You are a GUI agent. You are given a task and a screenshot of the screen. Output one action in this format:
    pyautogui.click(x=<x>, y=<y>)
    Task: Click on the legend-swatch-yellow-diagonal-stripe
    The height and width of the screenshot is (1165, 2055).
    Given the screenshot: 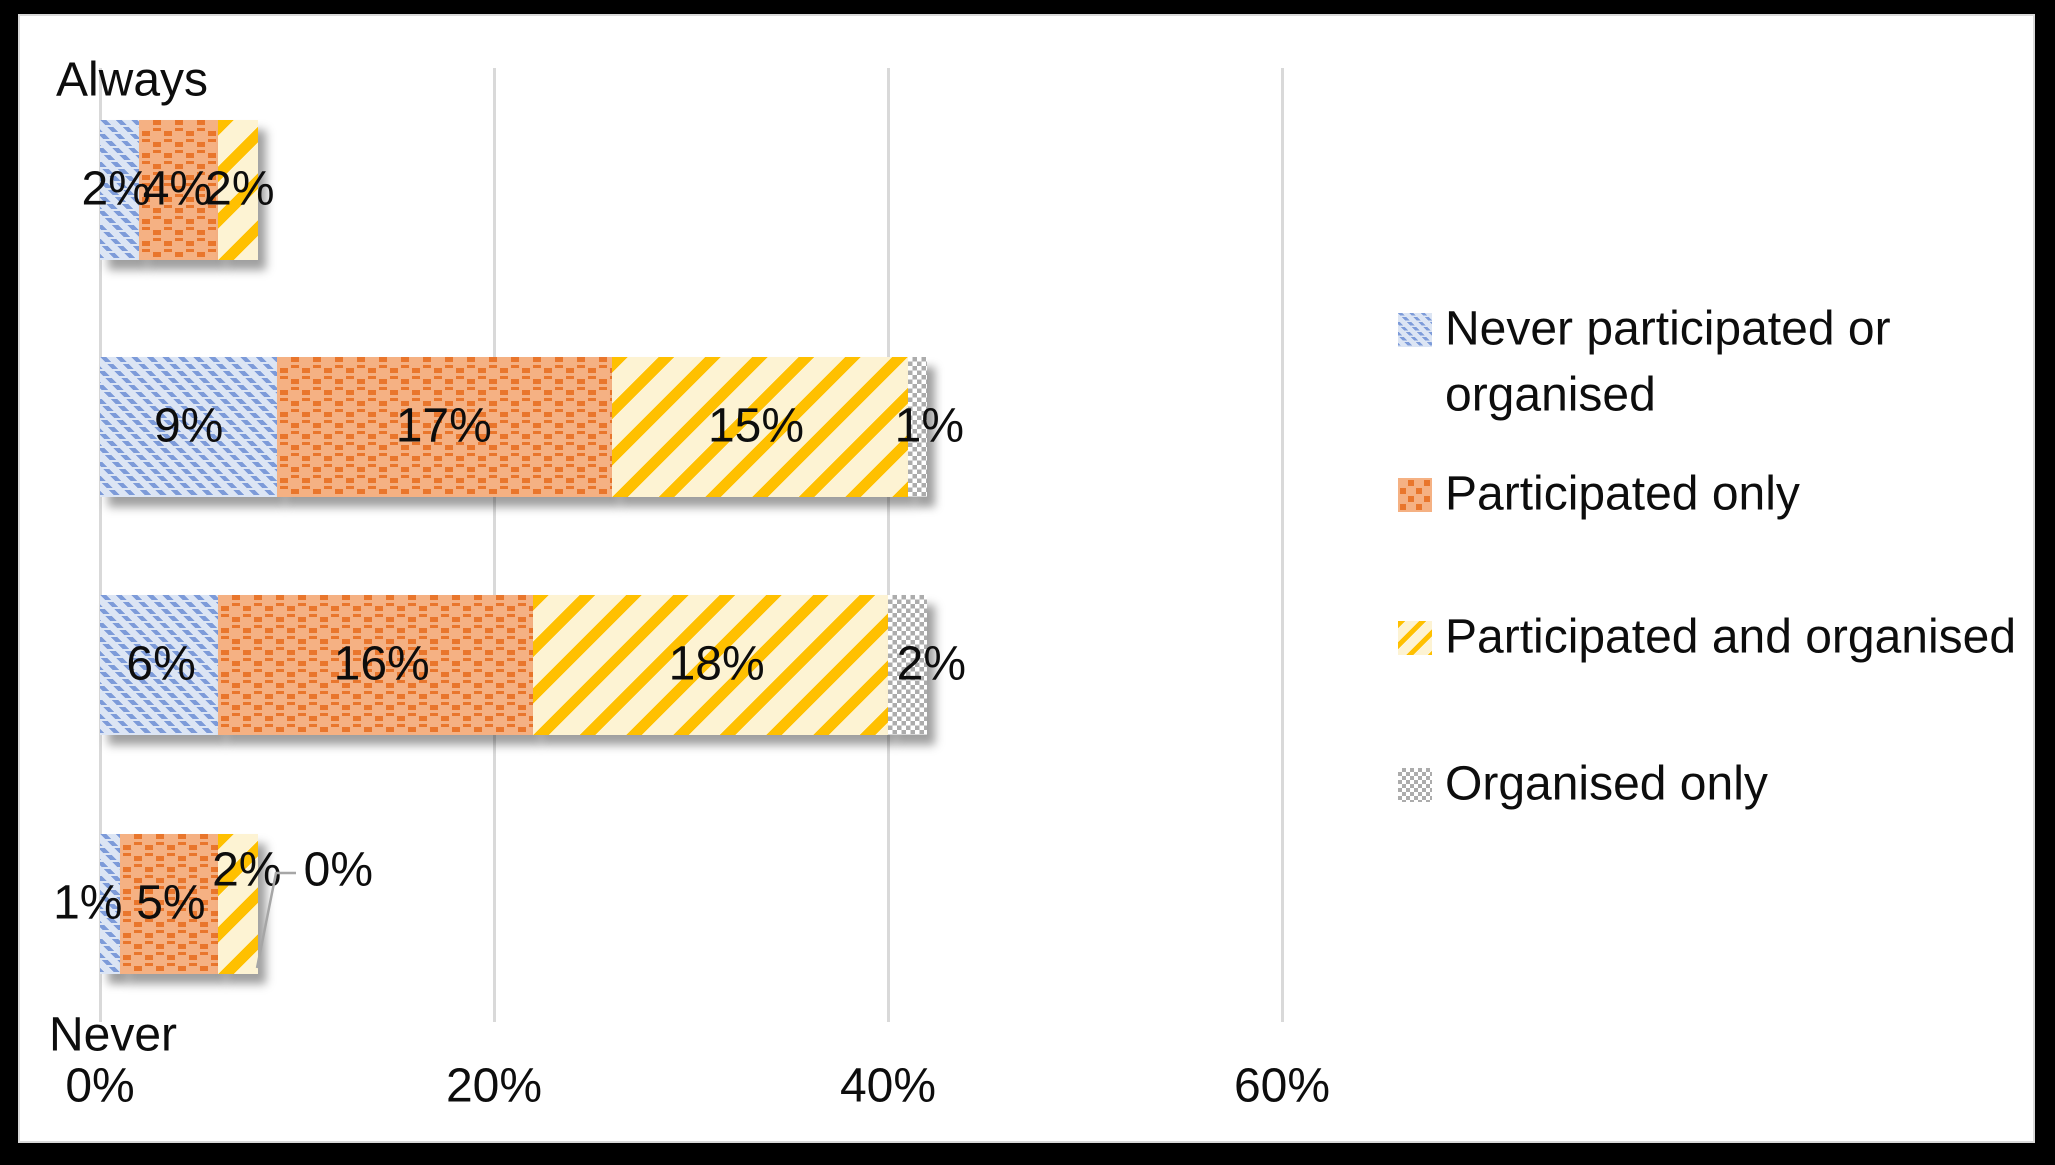 What is the action you would take?
    pyautogui.click(x=1415, y=638)
    